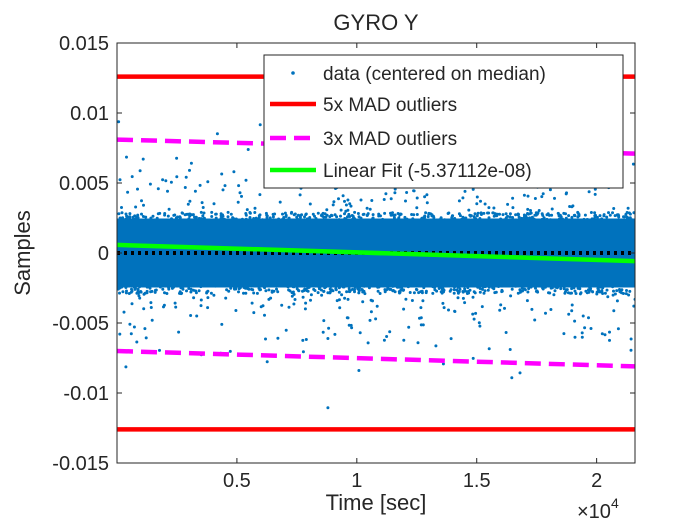 The width and height of the screenshot is (700, 525). What do you see at coordinates (80, 464) in the screenshot?
I see `y-tick-label: -0.015` at bounding box center [80, 464].